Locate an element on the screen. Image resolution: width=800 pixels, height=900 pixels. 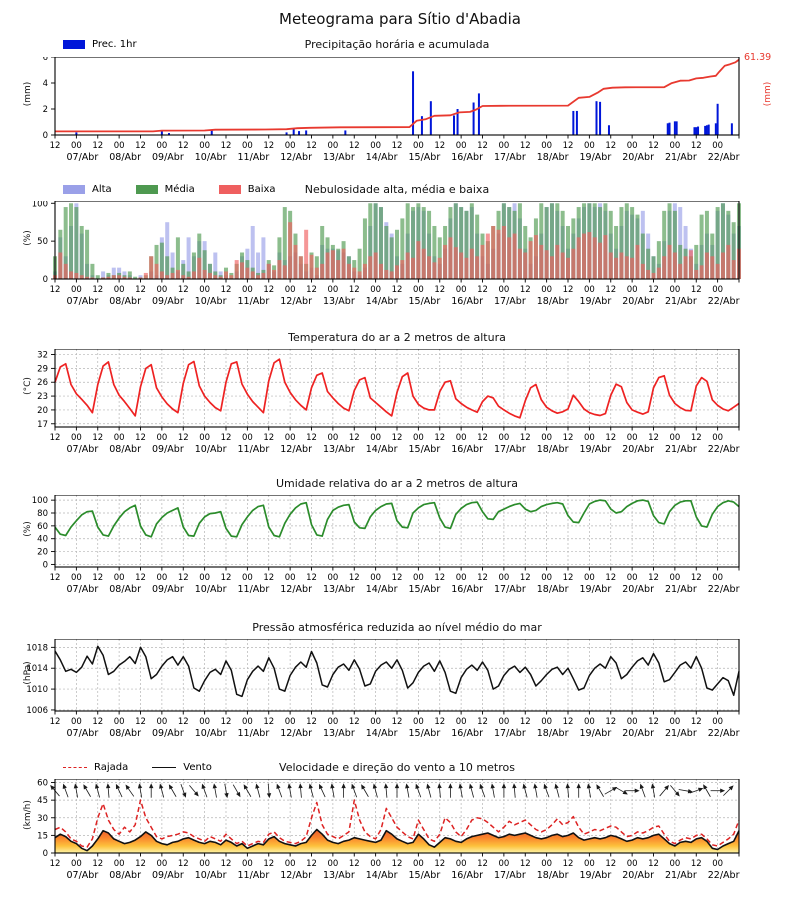
legend-item: Média is located at coordinates (165, 189).